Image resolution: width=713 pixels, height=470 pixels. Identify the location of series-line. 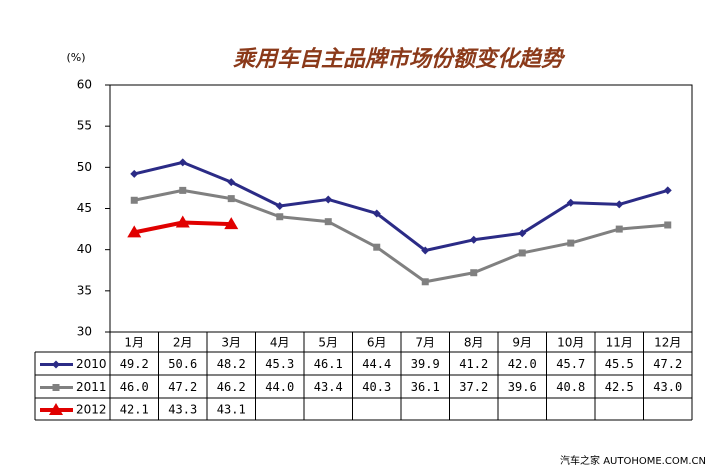
(401, 206).